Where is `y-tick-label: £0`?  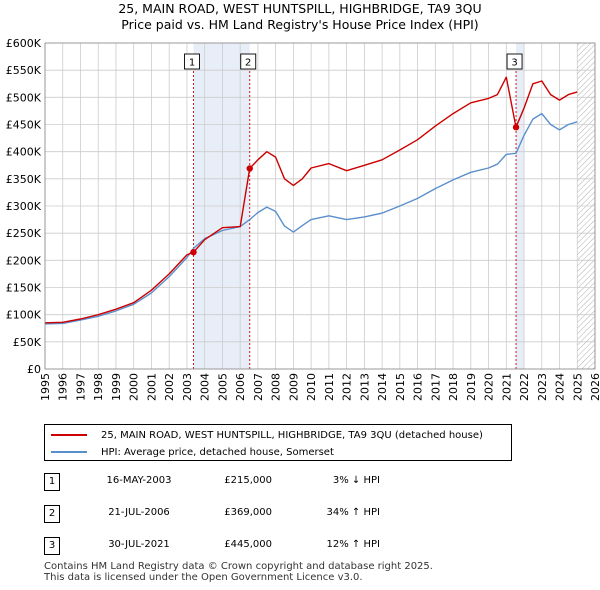
y-tick-label: £0 is located at coordinates (34, 369).